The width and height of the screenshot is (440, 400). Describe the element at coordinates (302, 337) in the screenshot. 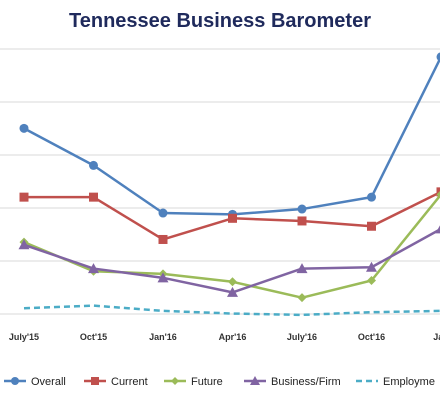

I see `x-tick-label: July'16` at that location.